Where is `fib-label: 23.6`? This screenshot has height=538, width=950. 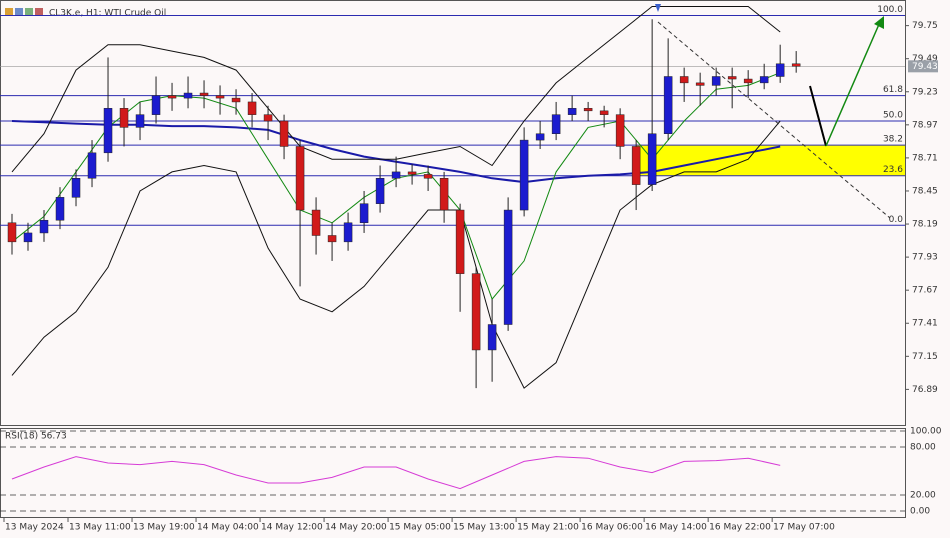 fib-label: 23.6 is located at coordinates (893, 170).